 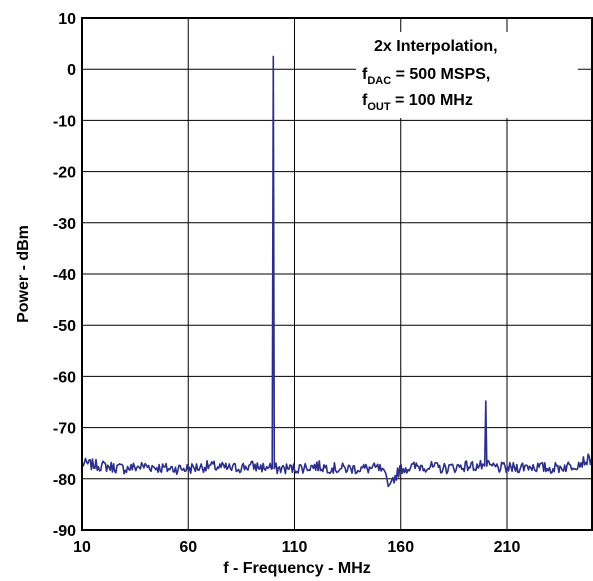 I want to click on x-tick-label: 60, so click(x=188, y=547).